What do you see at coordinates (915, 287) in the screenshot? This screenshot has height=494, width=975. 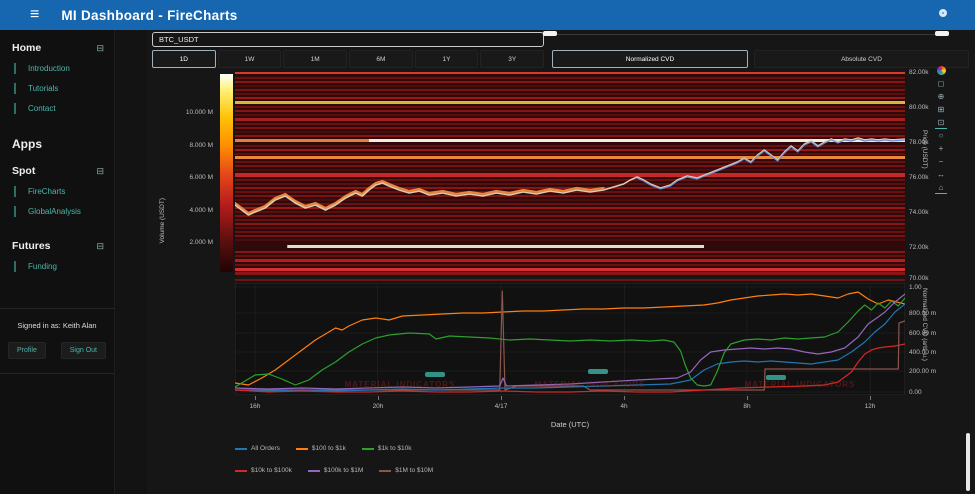 I see `cvd-tick: 1.00` at bounding box center [915, 287].